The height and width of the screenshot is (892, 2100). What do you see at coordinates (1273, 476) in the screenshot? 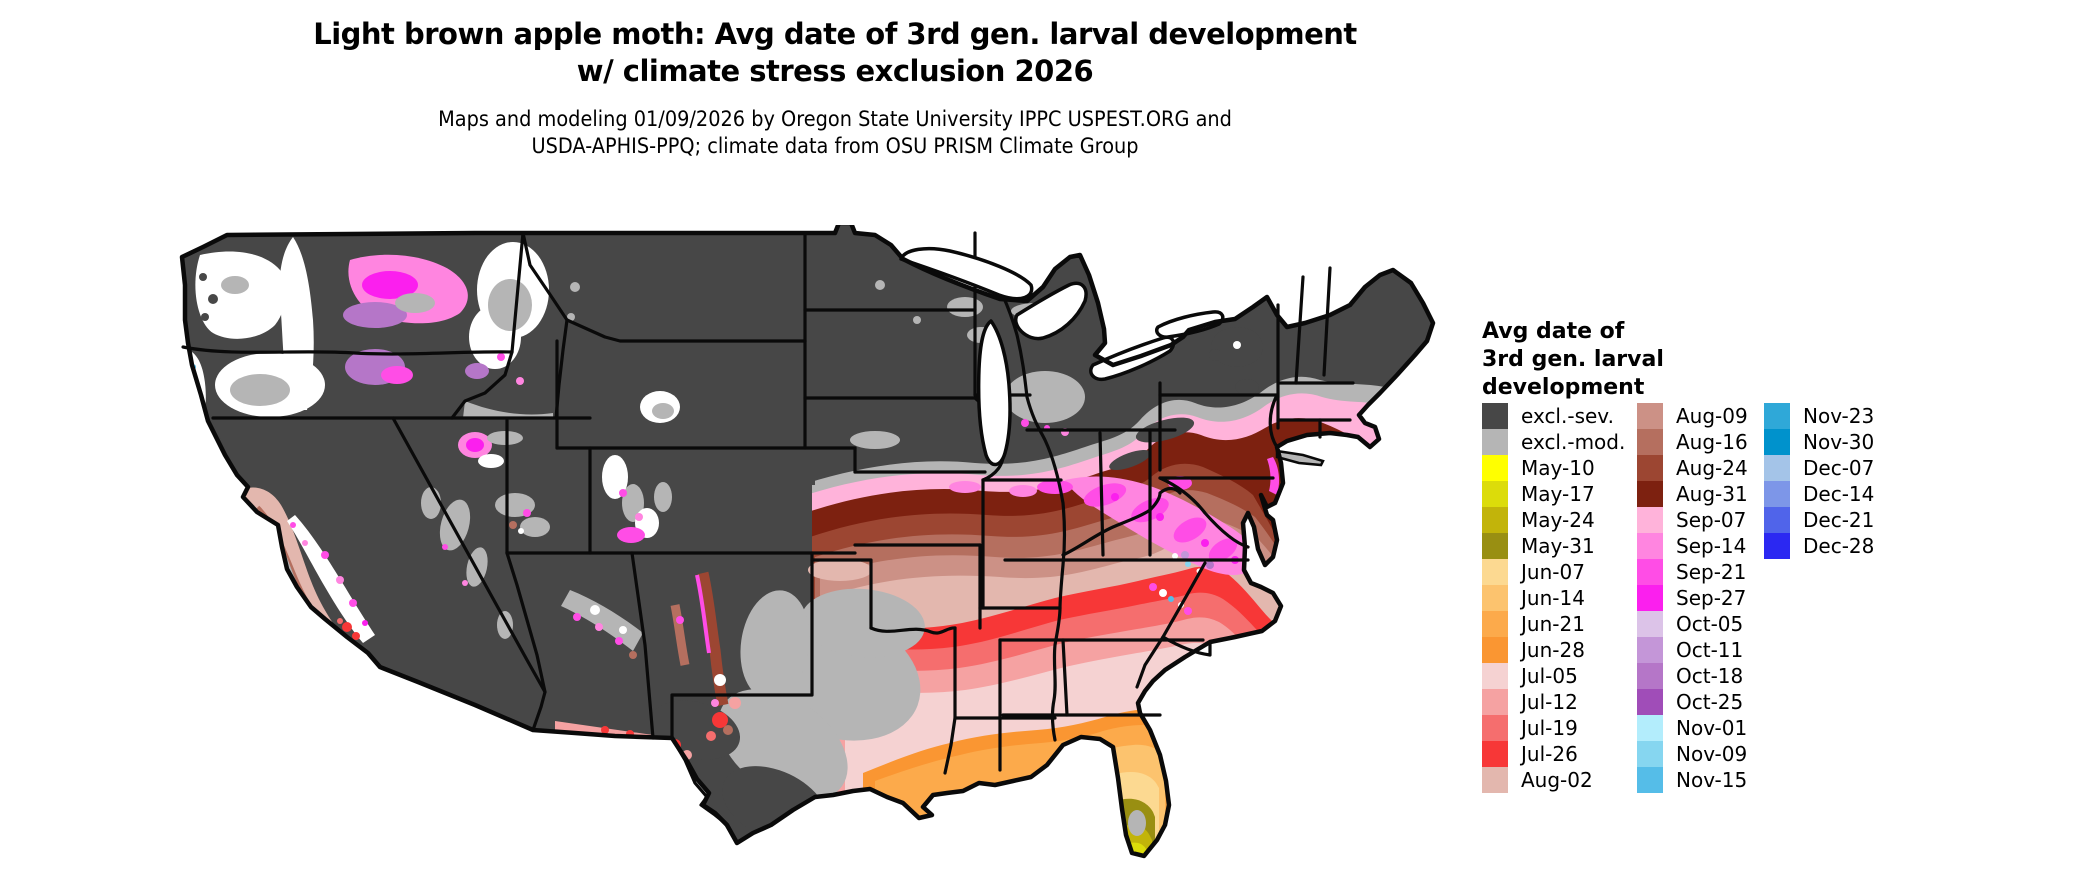
I see `region-nj-coast-magenta` at bounding box center [1273, 476].